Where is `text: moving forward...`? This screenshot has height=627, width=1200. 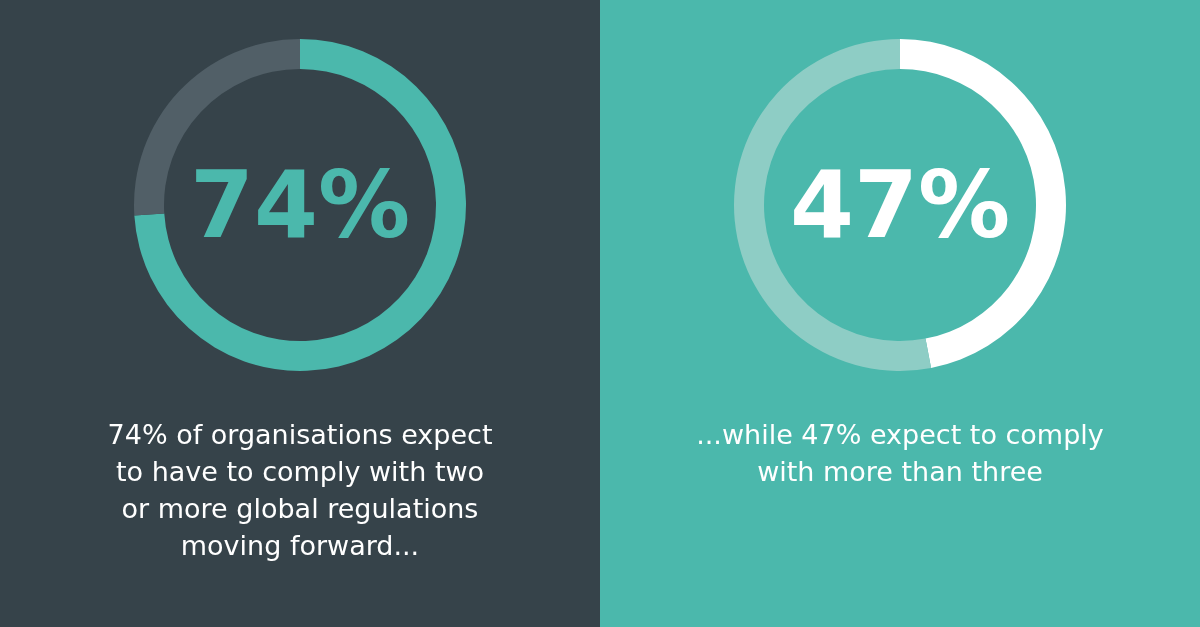
text: moving forward... is located at coordinates (300, 545).